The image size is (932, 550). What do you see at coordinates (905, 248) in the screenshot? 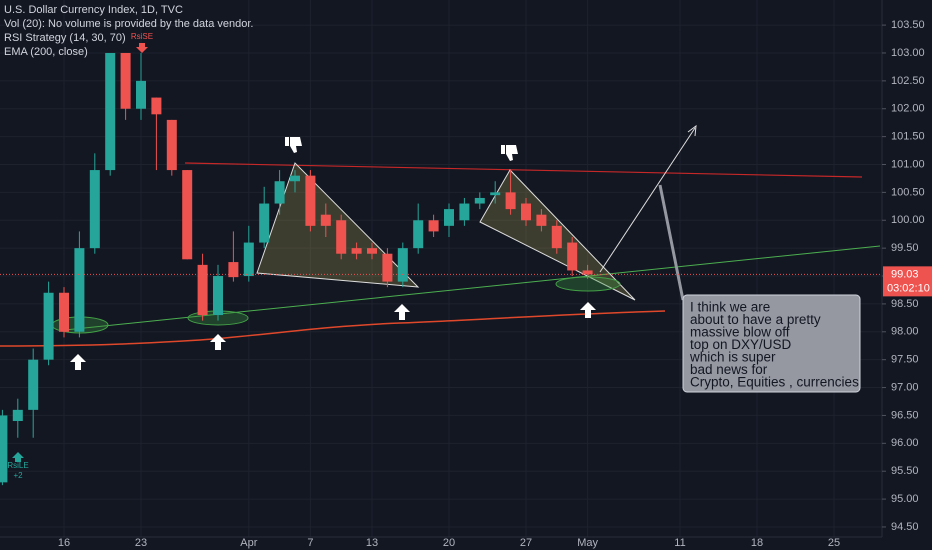
I see `y-tick-label: 99.50` at bounding box center [905, 248].